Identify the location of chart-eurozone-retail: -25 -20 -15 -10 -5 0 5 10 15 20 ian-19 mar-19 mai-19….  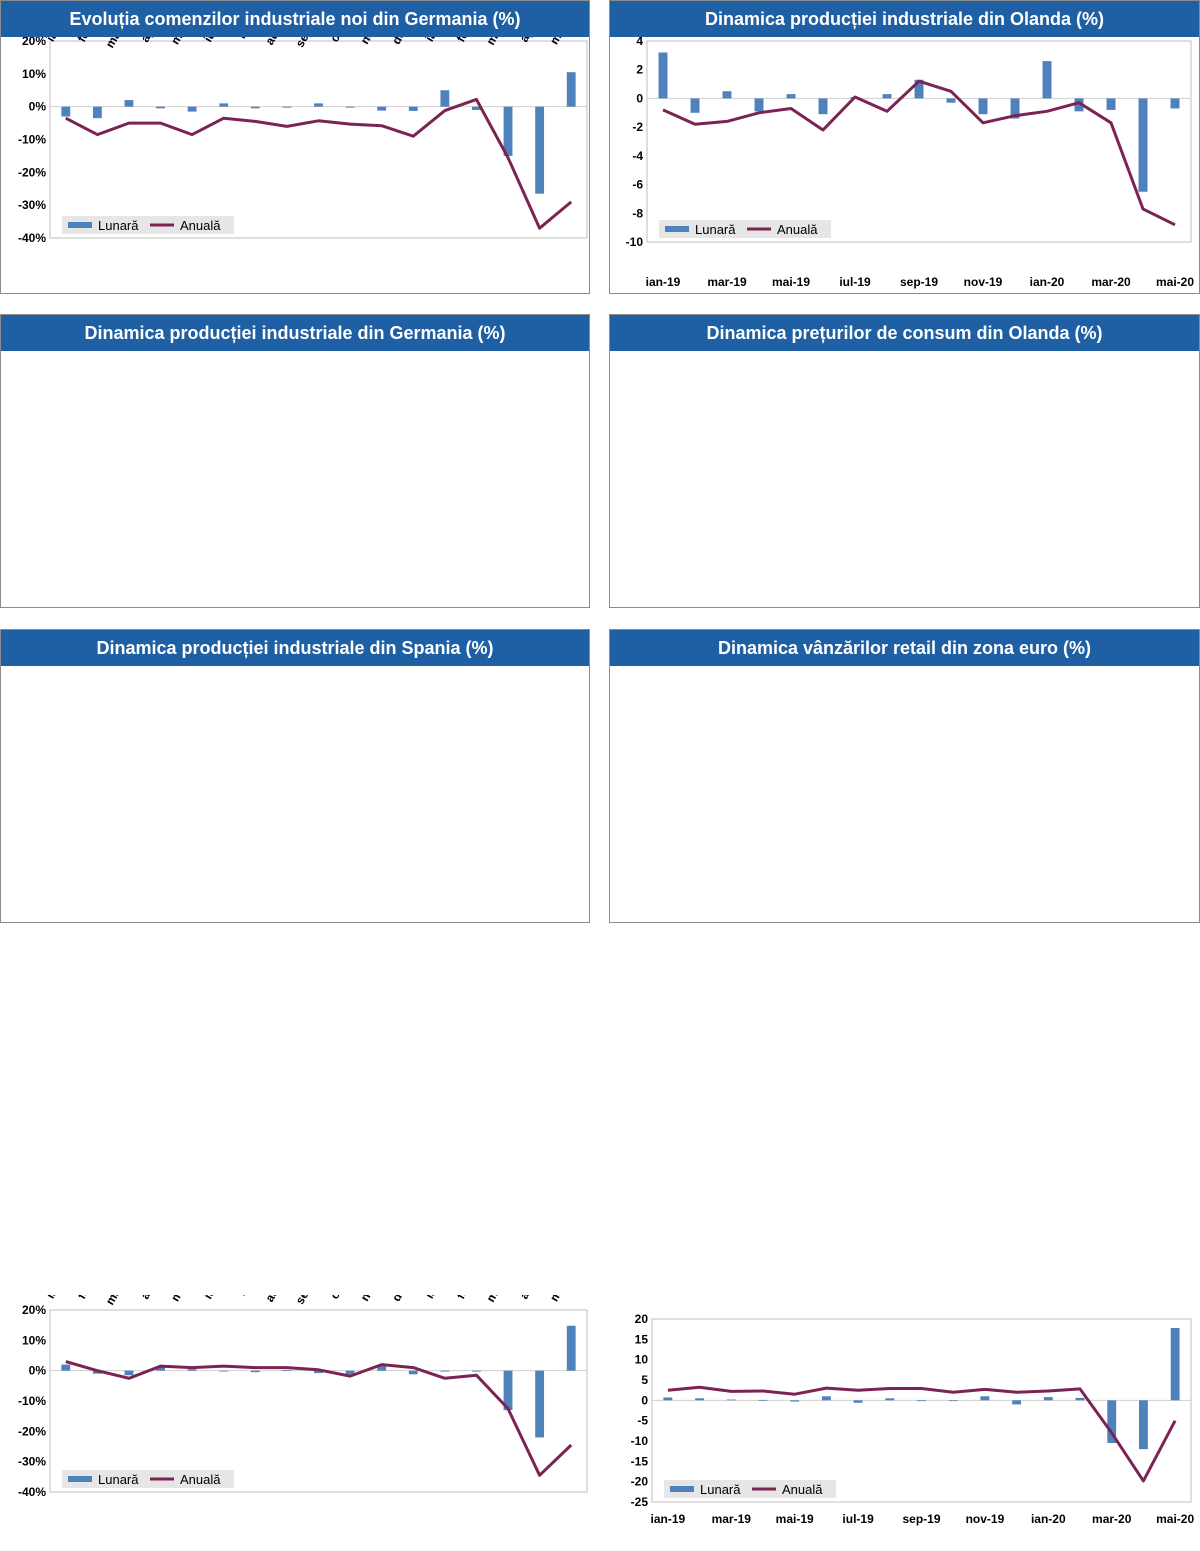
(913, 1419).